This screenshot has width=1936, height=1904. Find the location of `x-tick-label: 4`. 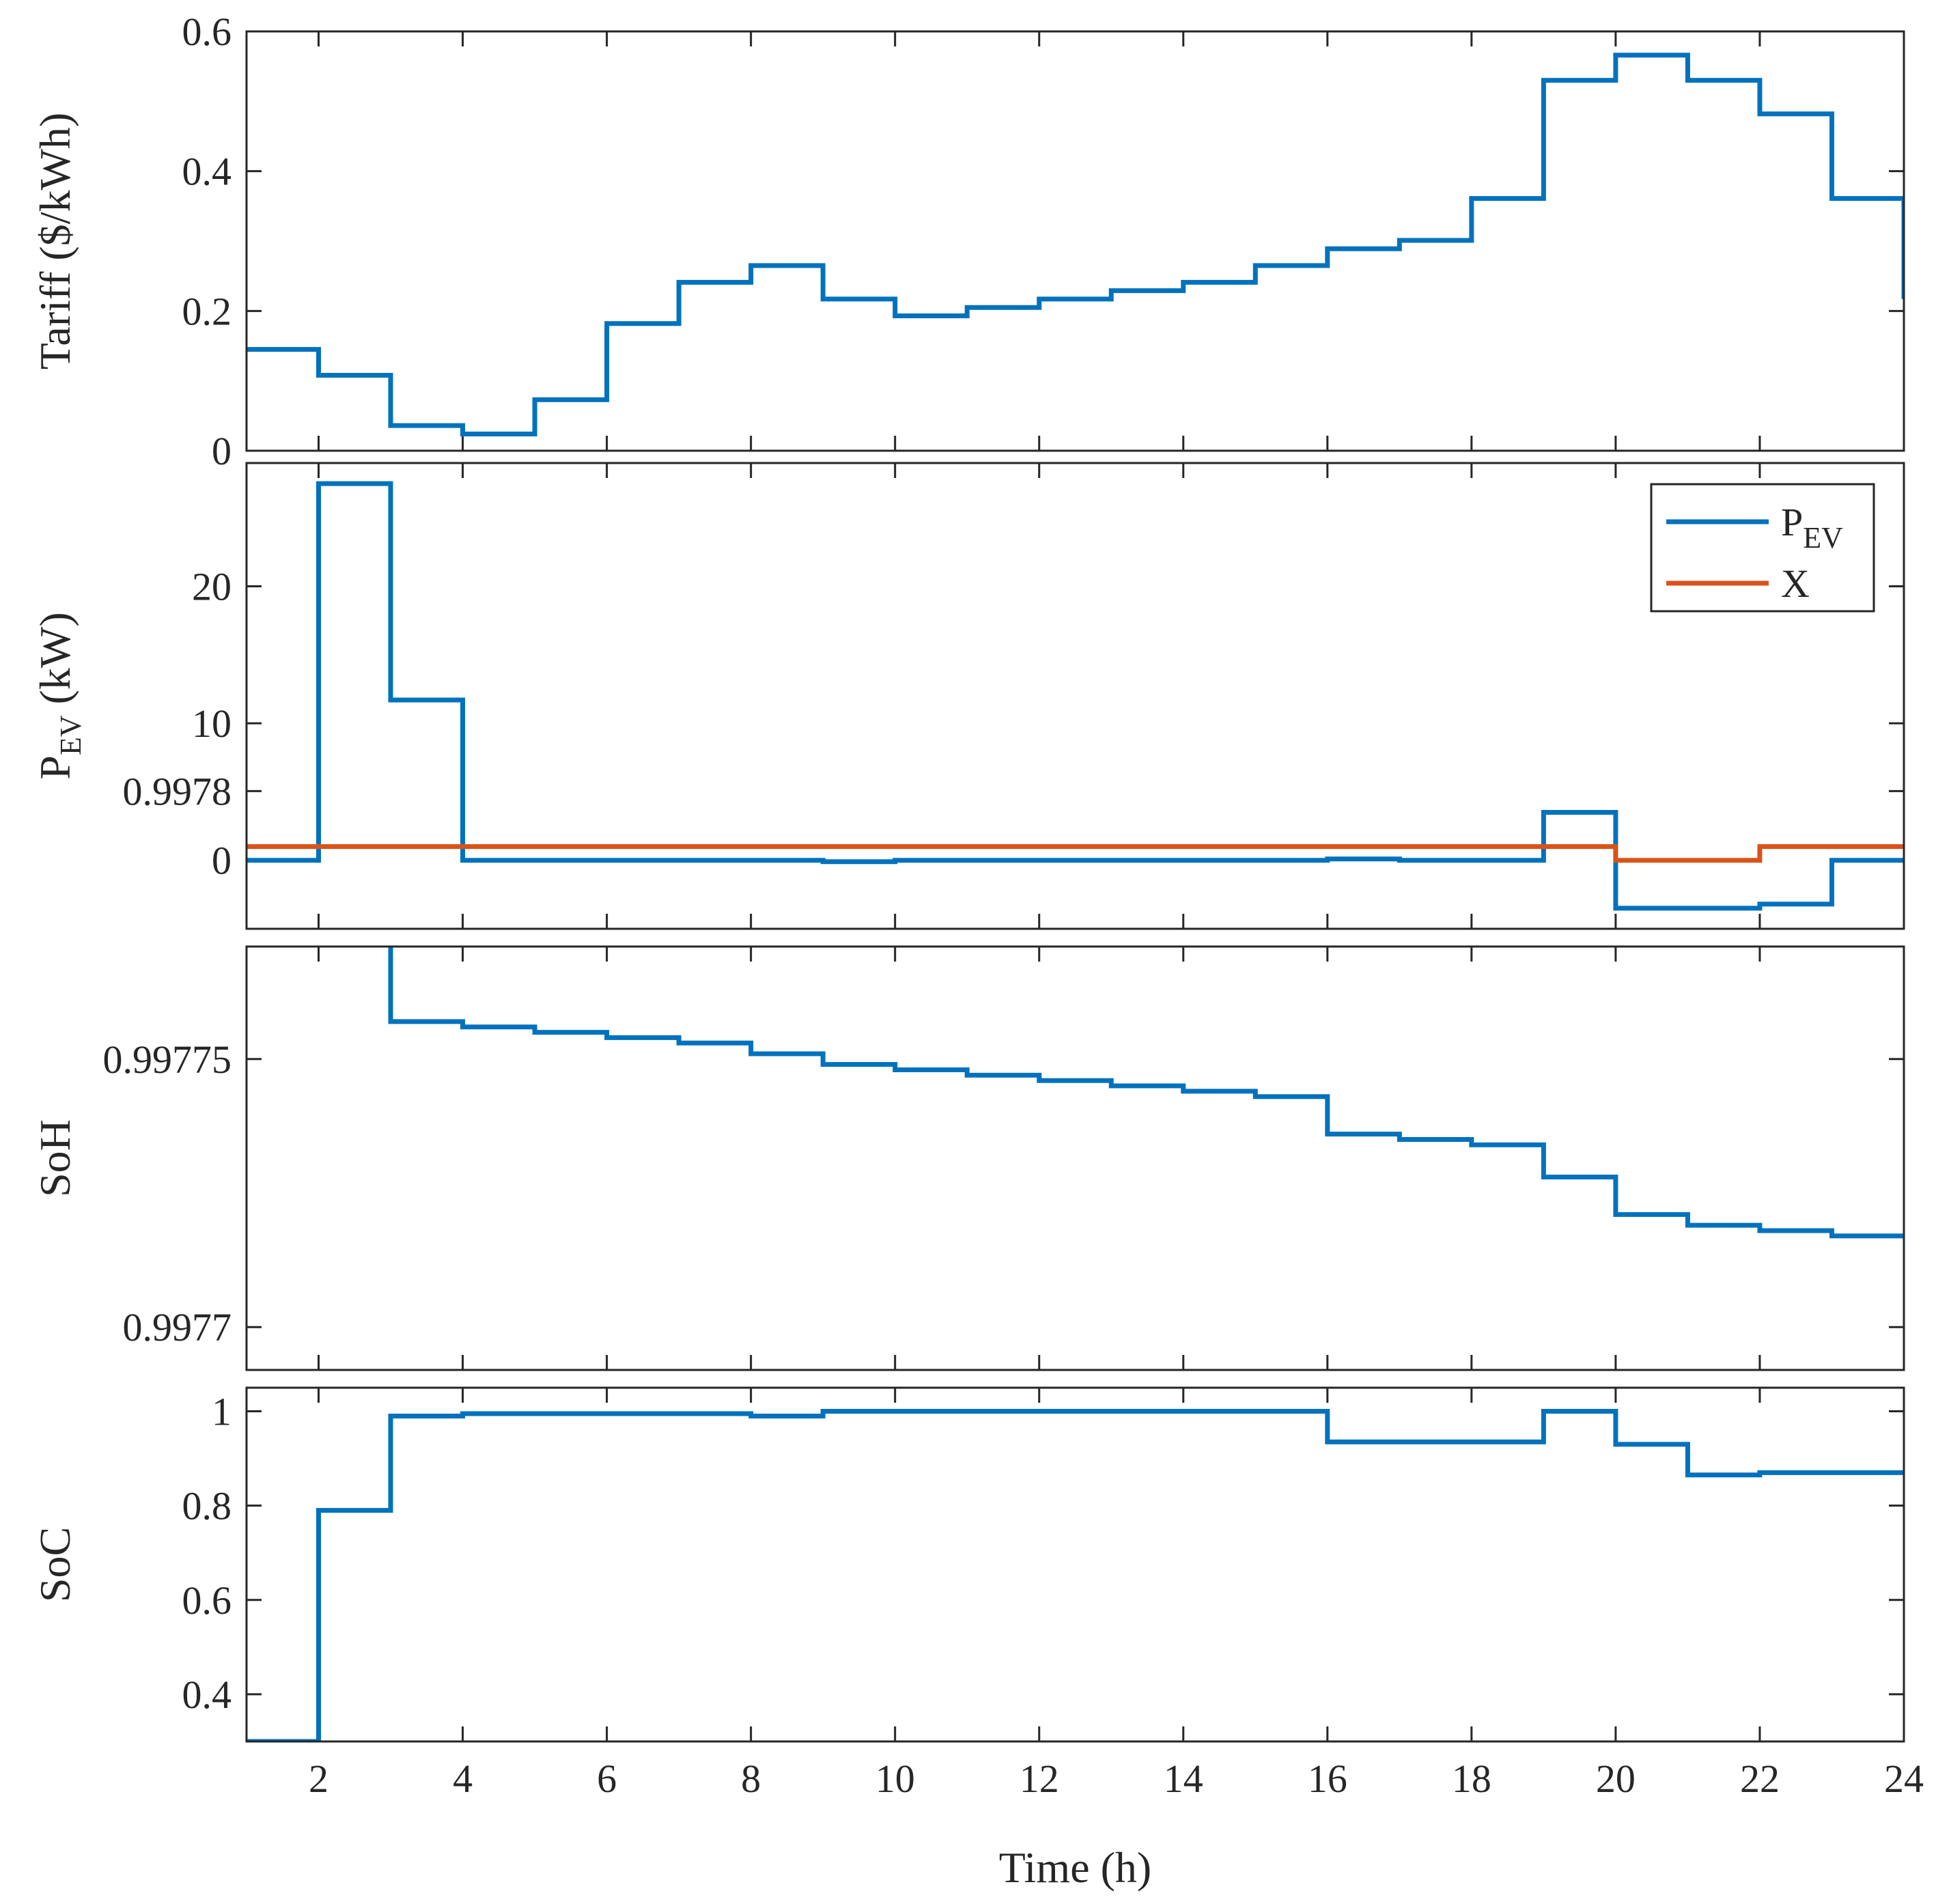

x-tick-label: 4 is located at coordinates (463, 1778).